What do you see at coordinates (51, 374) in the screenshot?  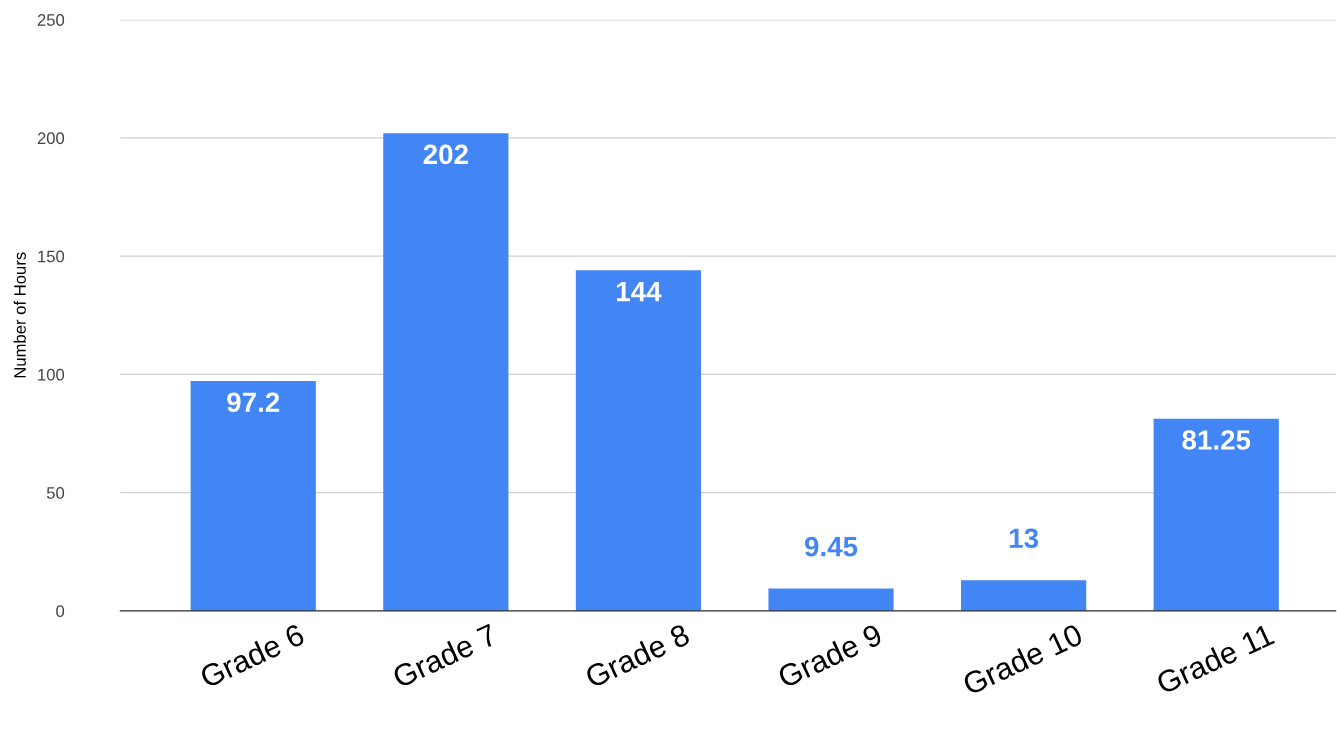 I see `y-tick-label: 100` at bounding box center [51, 374].